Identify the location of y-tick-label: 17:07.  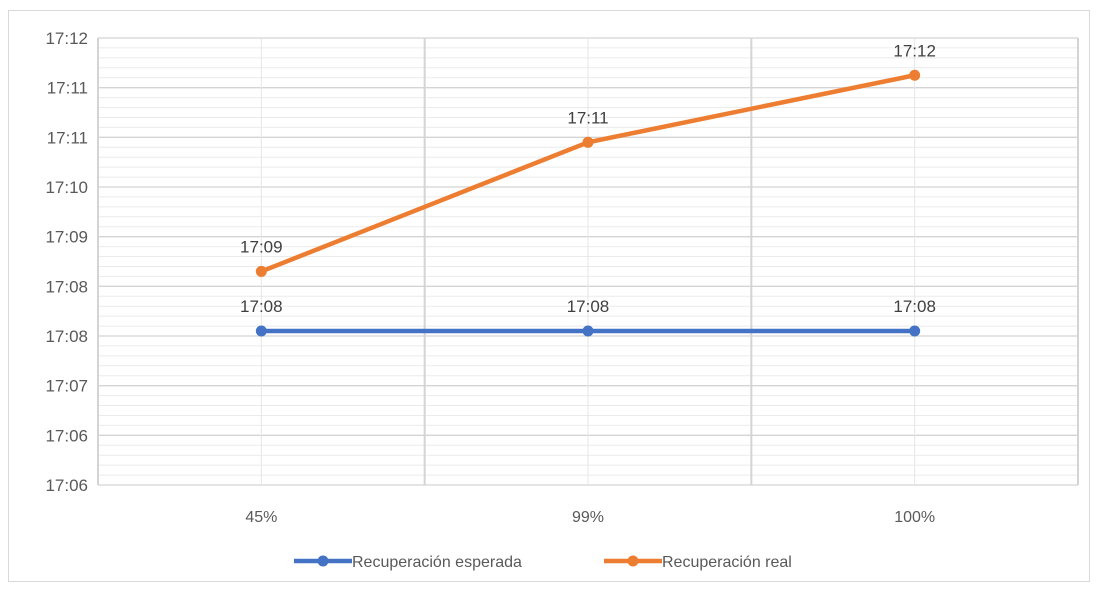
(66, 386).